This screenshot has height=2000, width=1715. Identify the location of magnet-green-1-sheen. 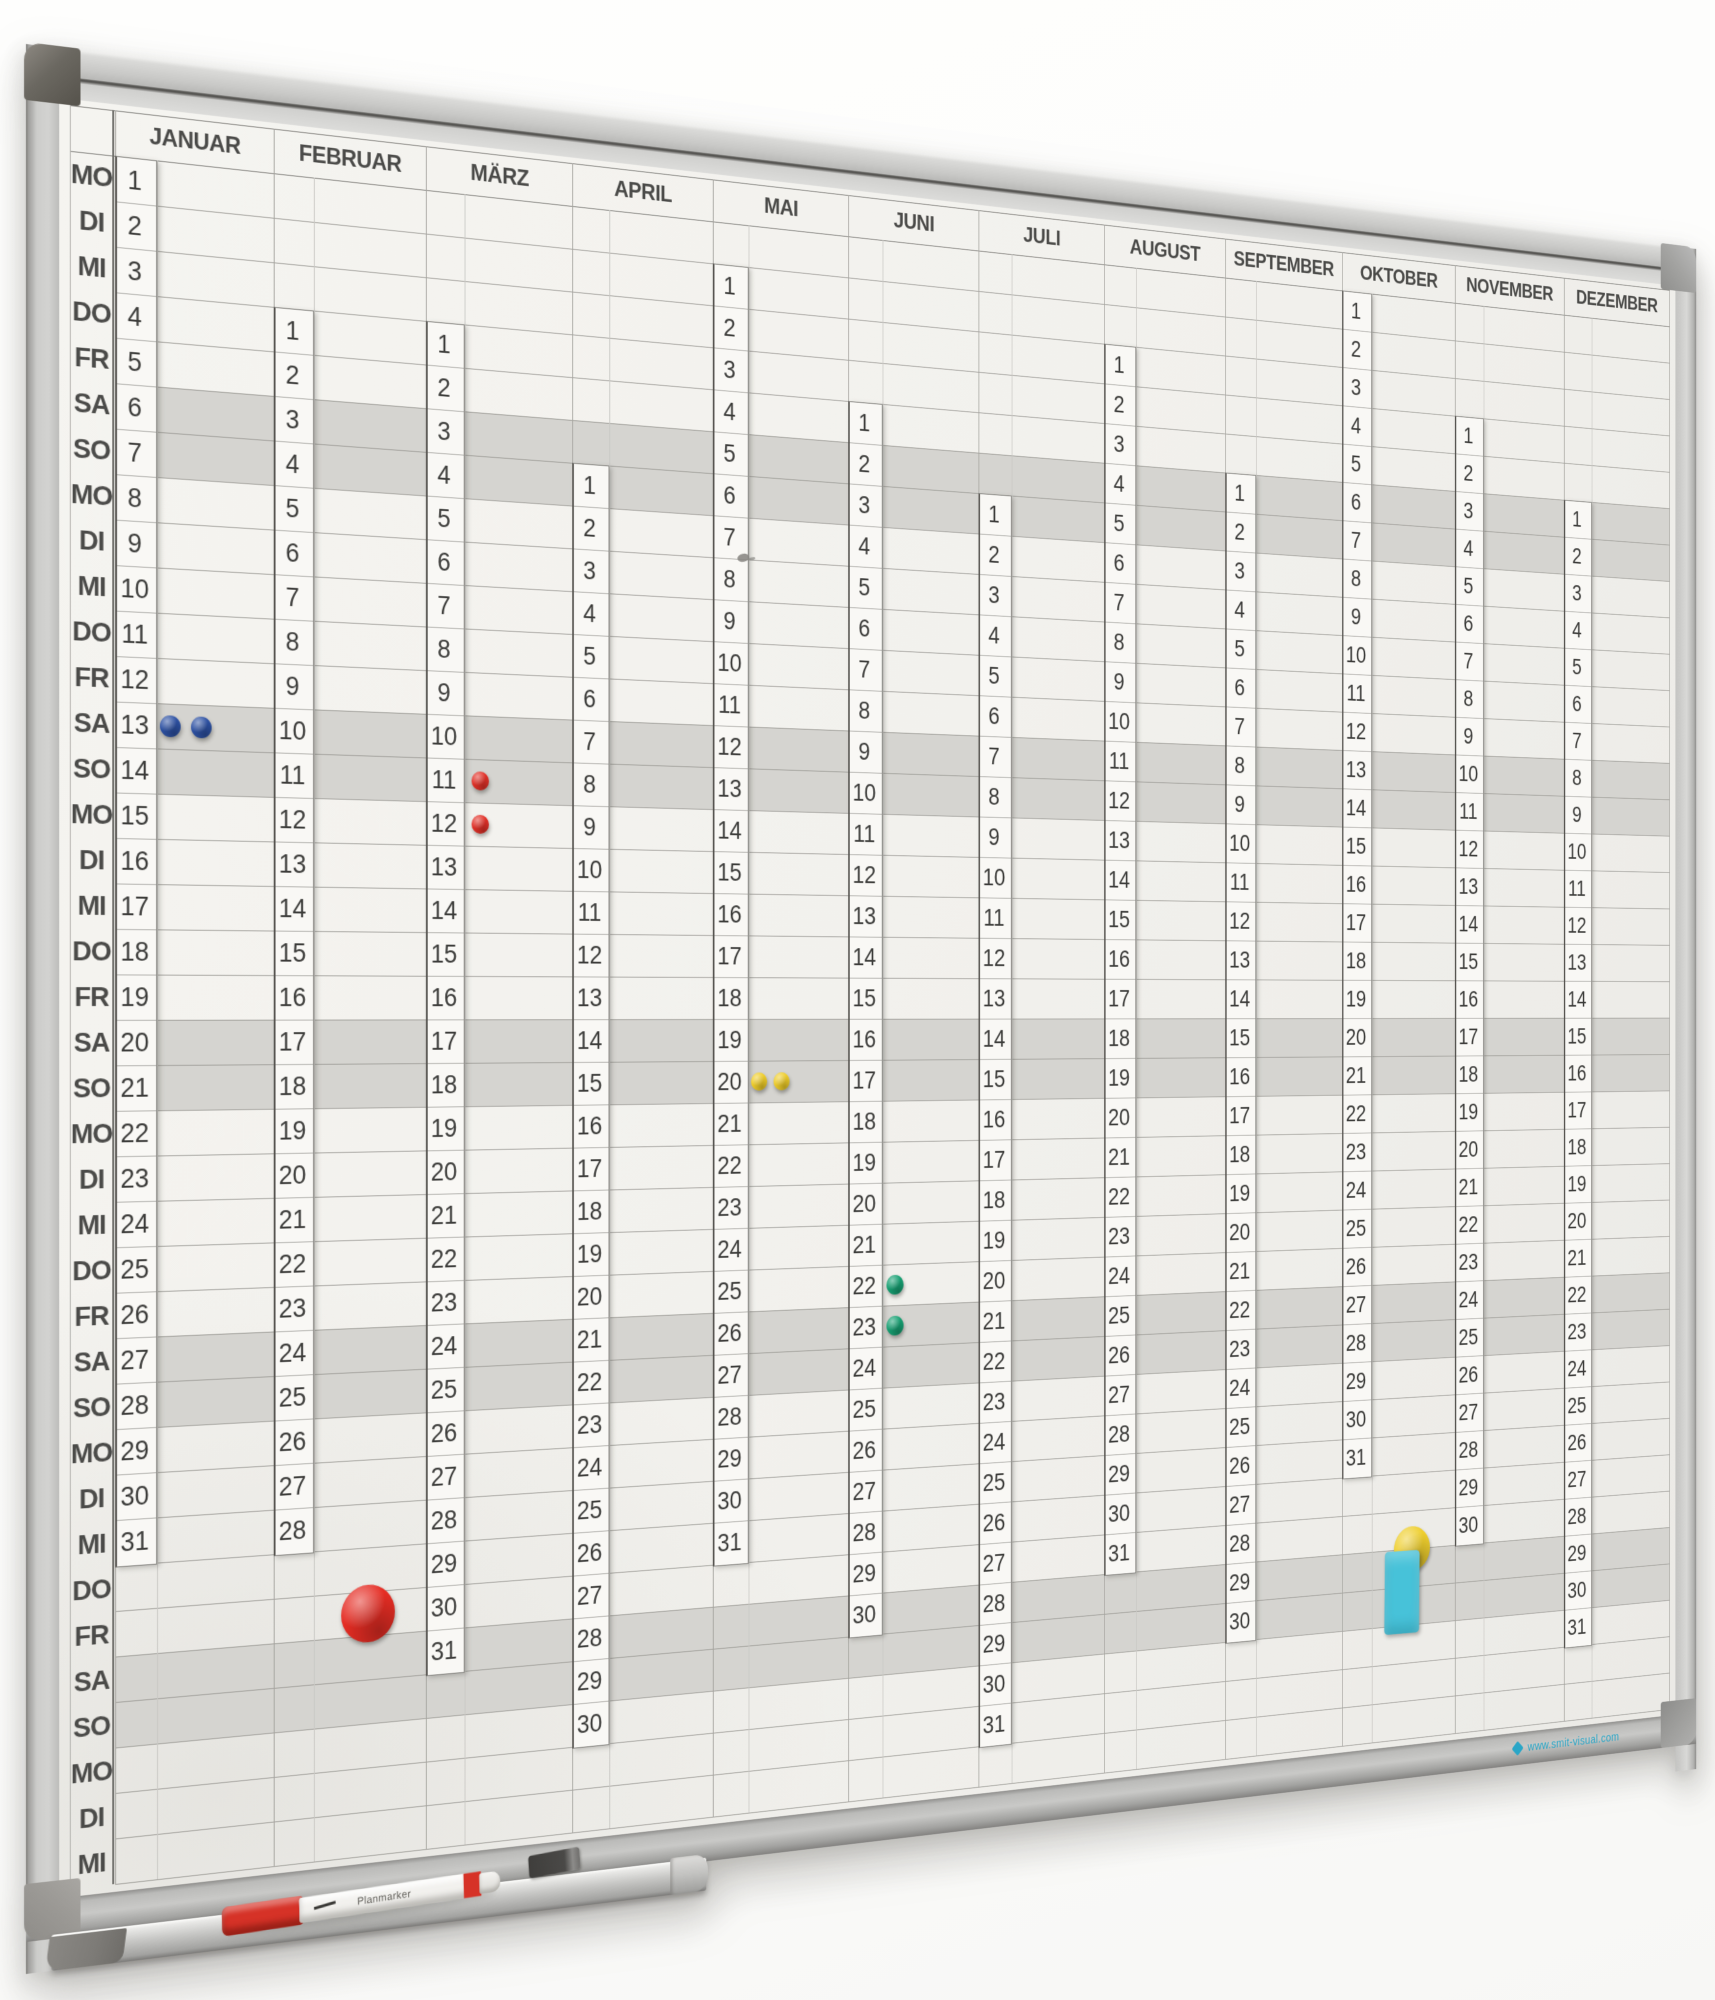
(895, 1284).